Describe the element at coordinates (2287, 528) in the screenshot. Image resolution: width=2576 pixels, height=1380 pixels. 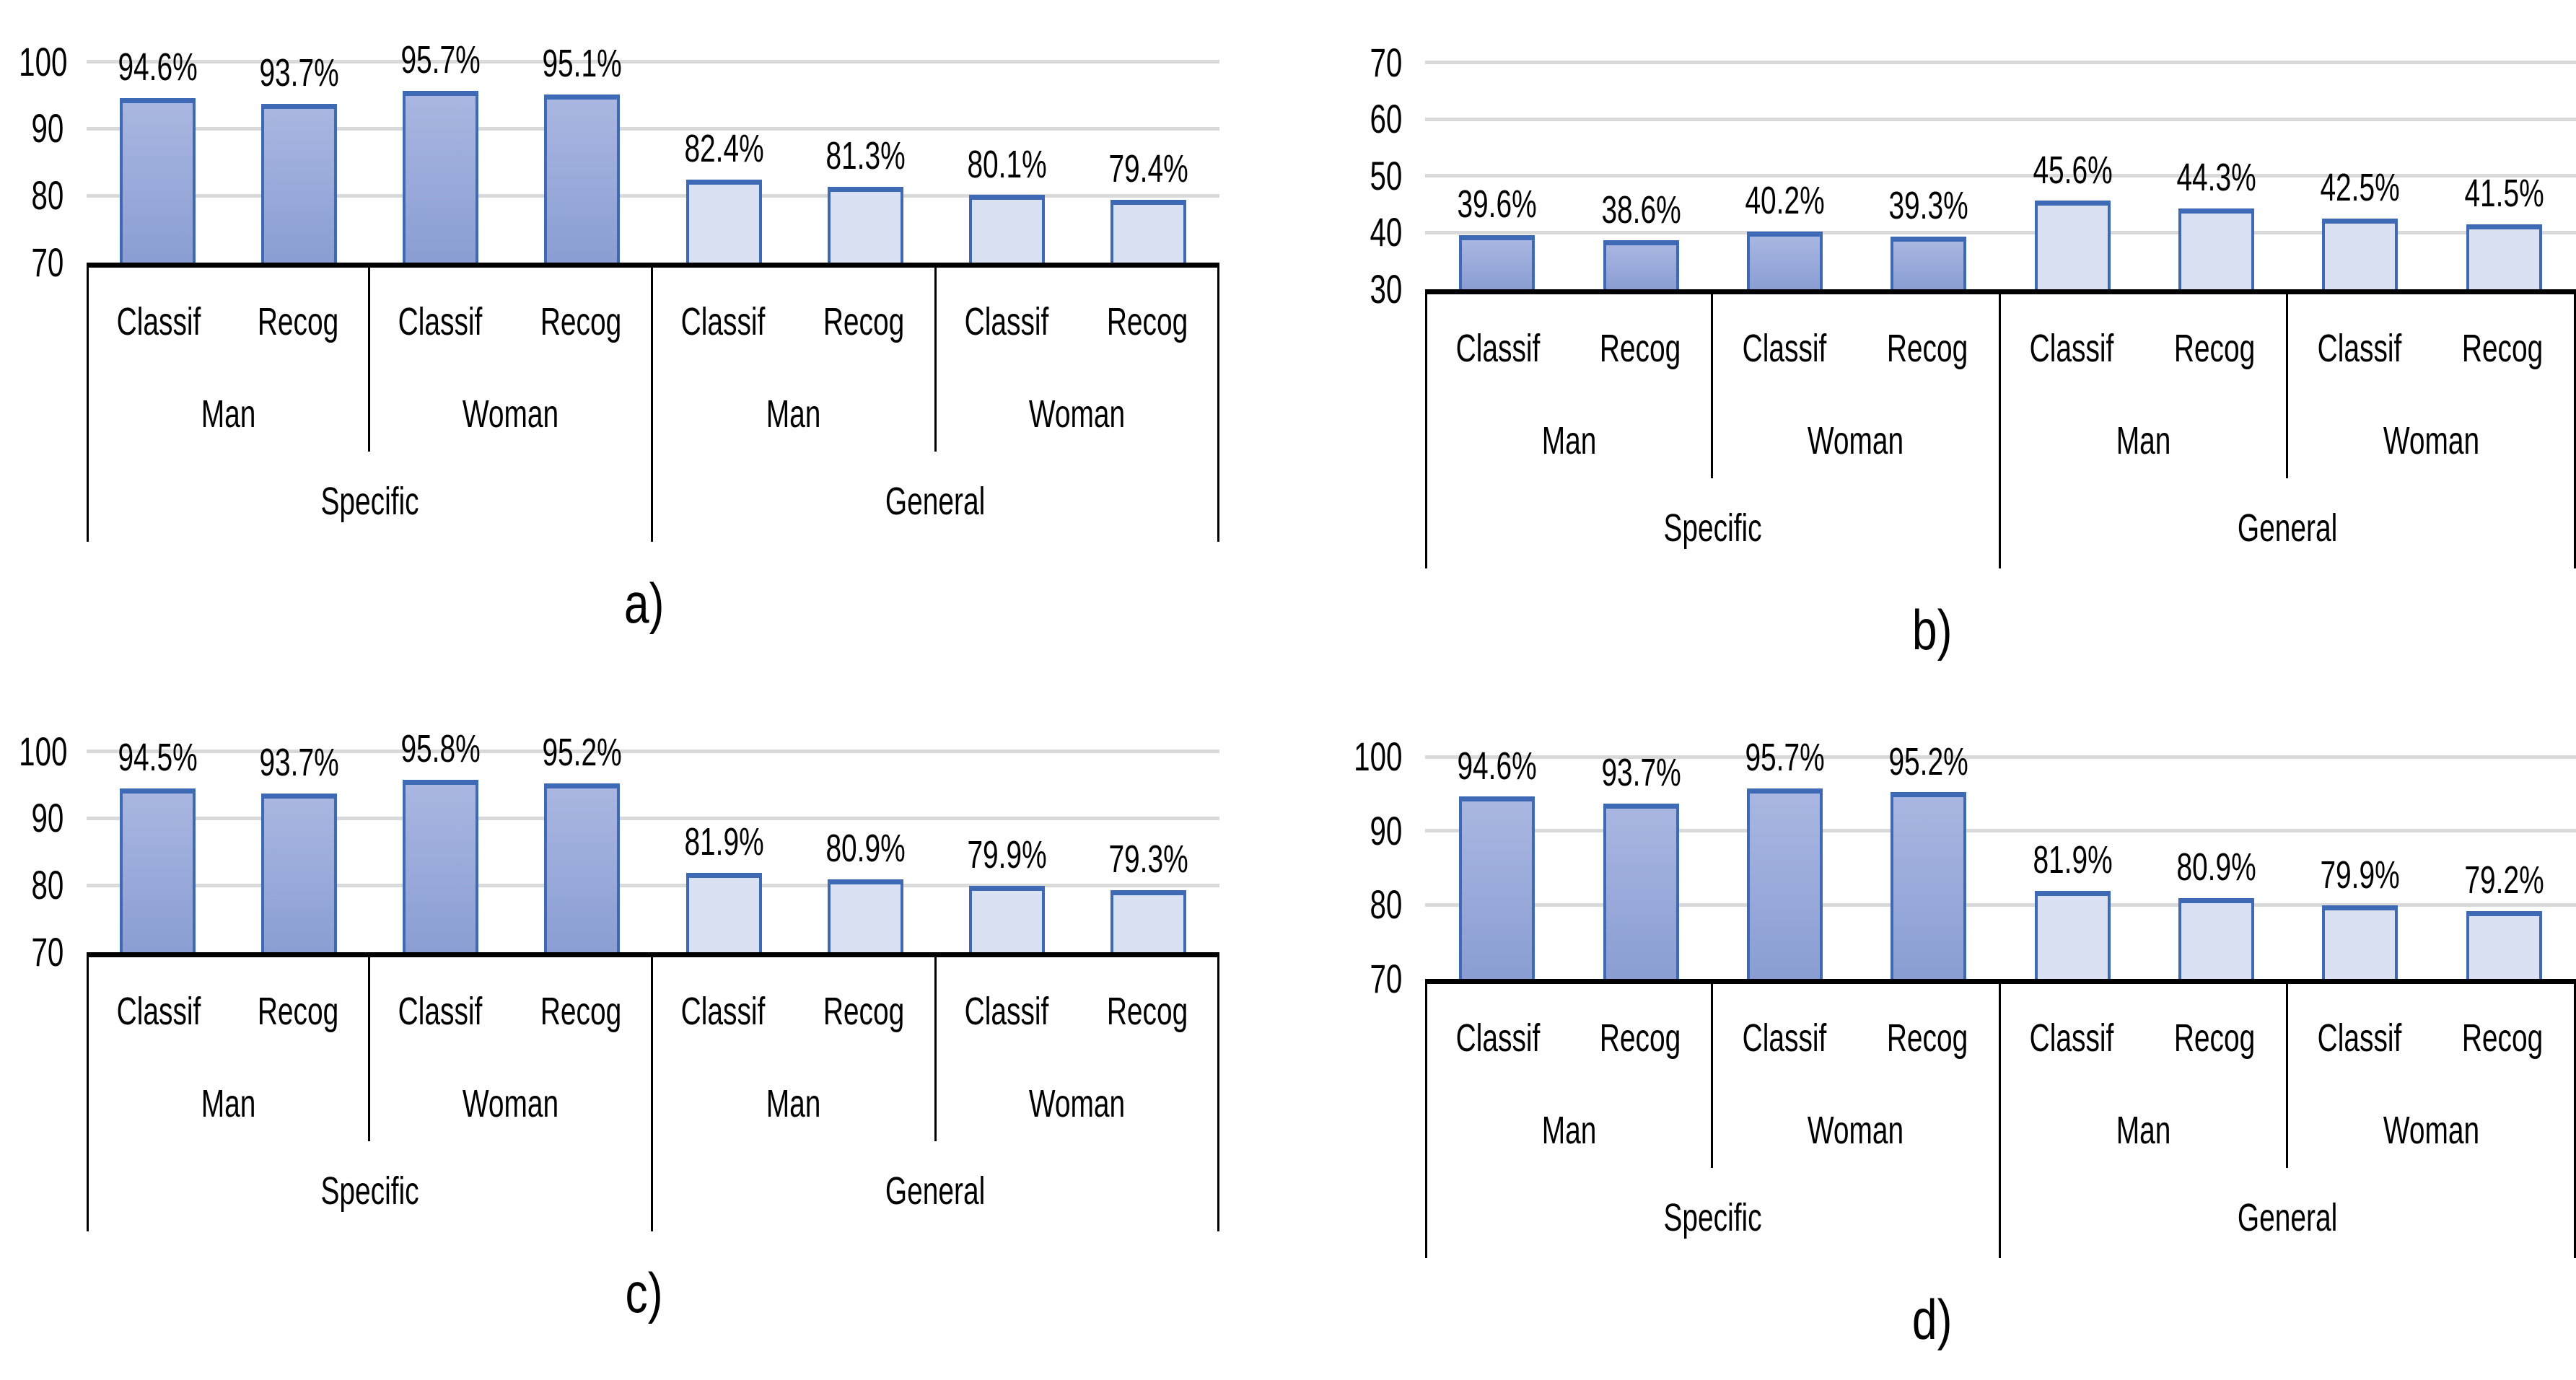
I see `category-label-level3-text: General` at that location.